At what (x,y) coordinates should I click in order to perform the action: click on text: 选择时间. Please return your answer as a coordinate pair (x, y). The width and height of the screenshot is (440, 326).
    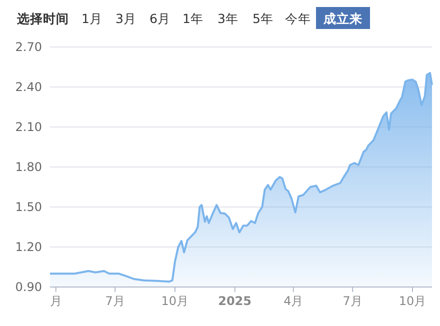
    Looking at the image, I should click on (42, 18).